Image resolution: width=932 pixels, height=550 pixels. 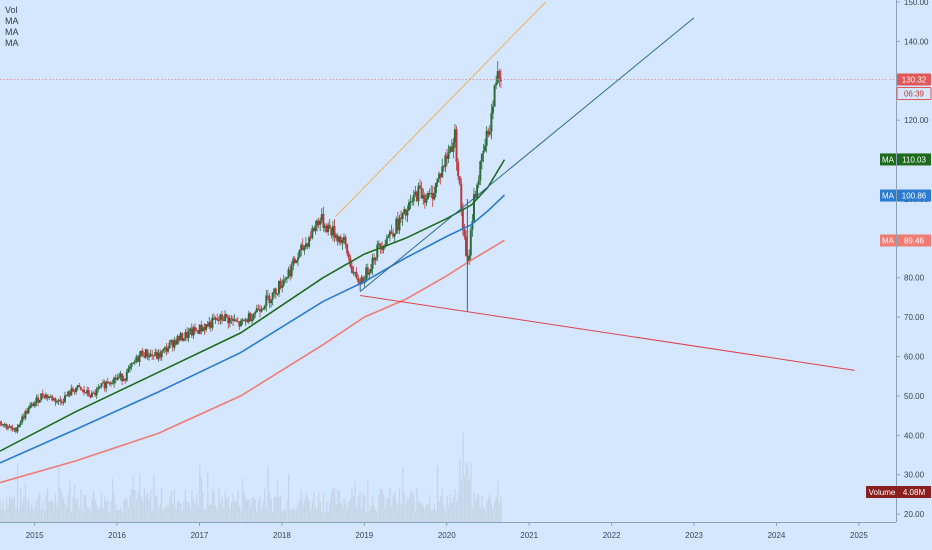 I want to click on x-tick-label: 2022, so click(x=612, y=535).